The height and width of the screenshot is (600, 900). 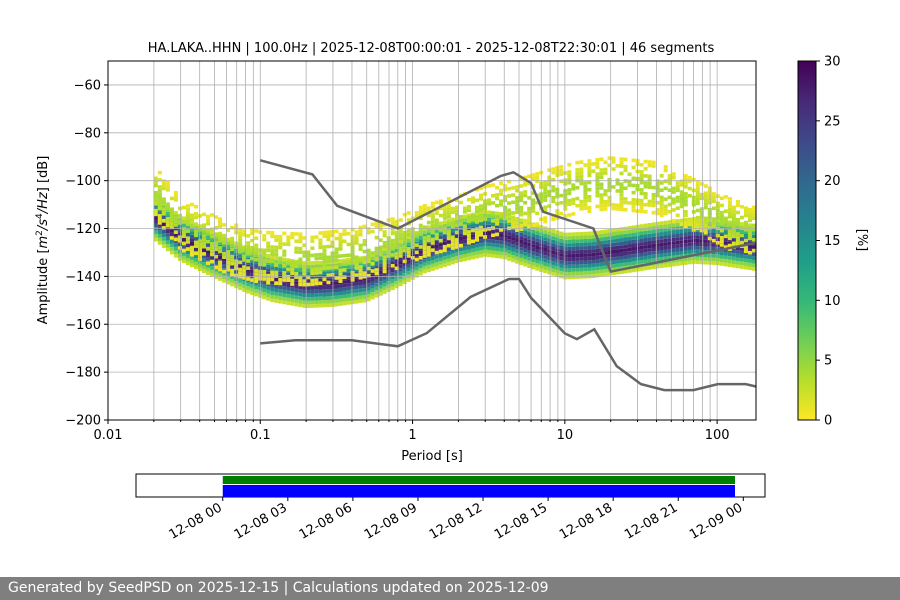 I want to click on y-tick-label: −80, so click(x=87, y=133).